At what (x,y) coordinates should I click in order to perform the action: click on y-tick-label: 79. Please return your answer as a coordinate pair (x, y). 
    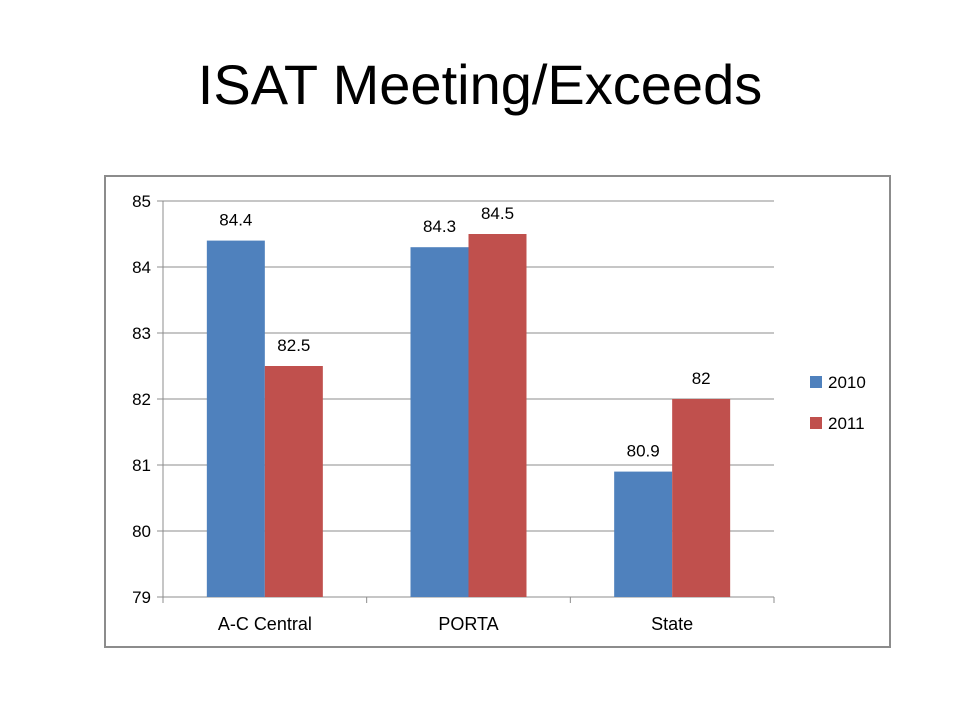
    Looking at the image, I should click on (141, 597).